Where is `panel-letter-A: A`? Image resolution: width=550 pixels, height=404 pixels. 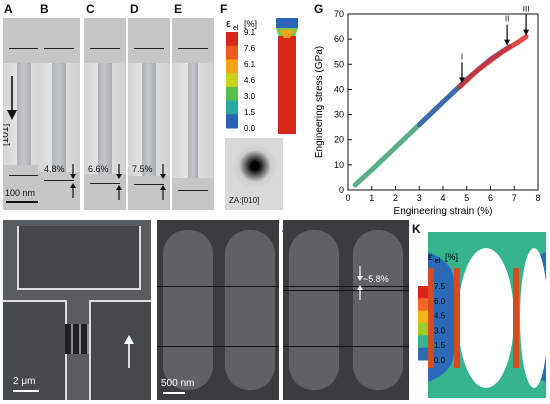 panel-letter-A: A is located at coordinates (8, 9).